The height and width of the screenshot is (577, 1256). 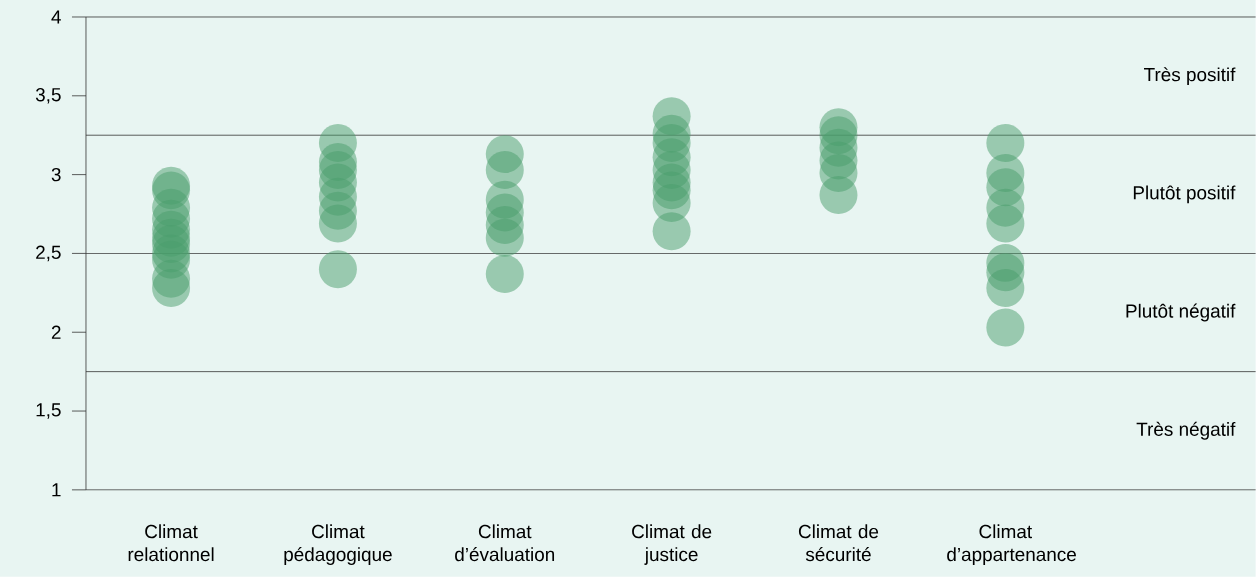 What do you see at coordinates (1186, 430) in the screenshot?
I see `text: Très négatif` at bounding box center [1186, 430].